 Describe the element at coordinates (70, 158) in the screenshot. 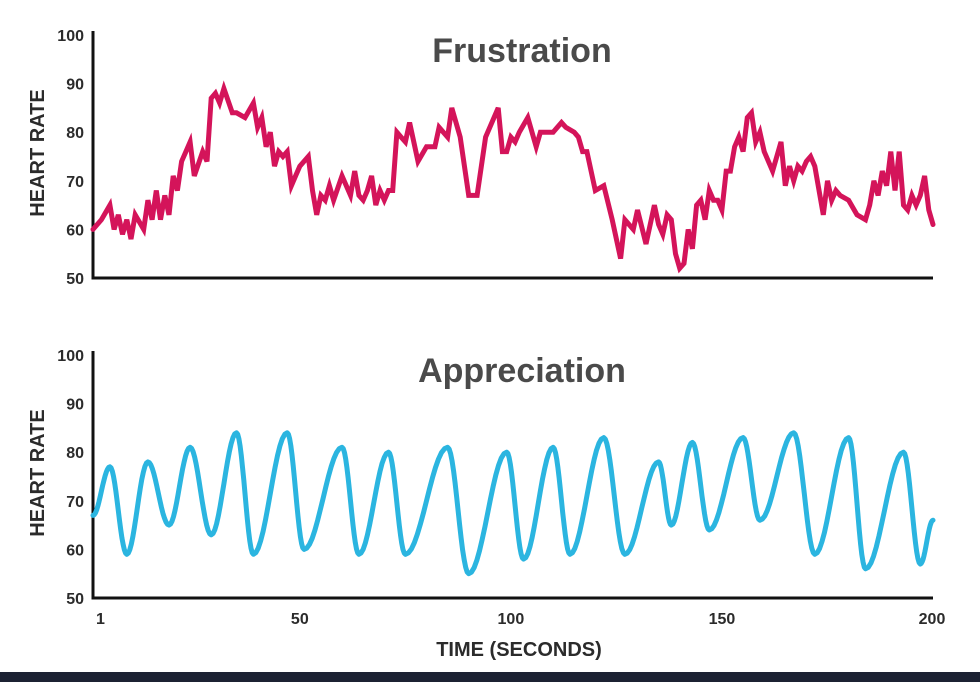

I see `frustration-y-ticks: 100 90 80 70 60 50` at that location.